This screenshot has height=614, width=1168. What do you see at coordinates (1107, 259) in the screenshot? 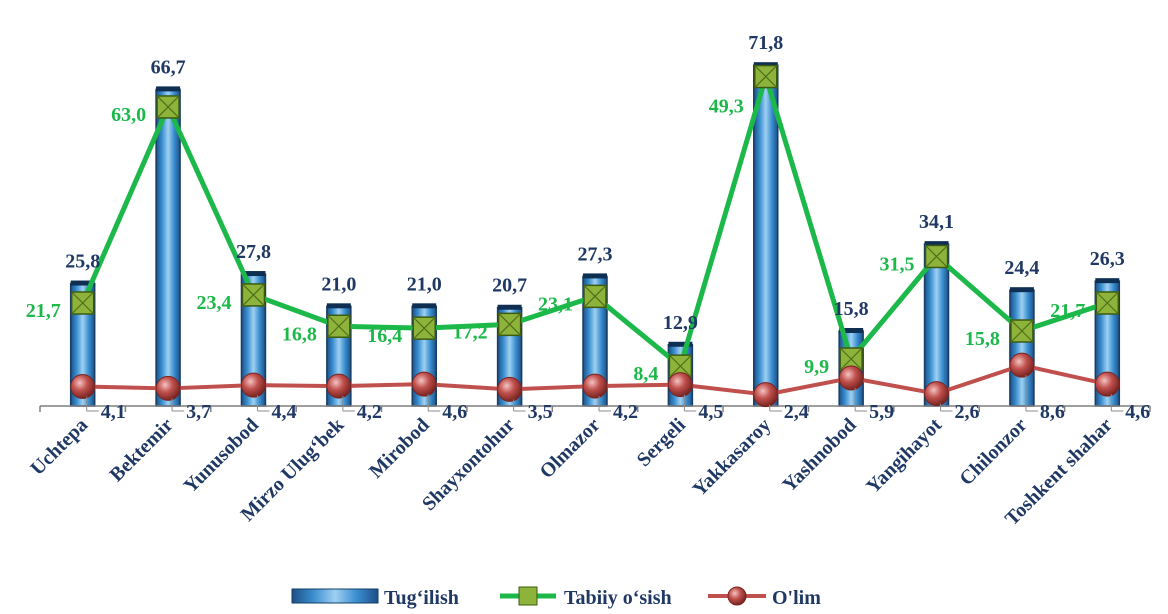
I see `bar-value-label: 26,3` at bounding box center [1107, 259].